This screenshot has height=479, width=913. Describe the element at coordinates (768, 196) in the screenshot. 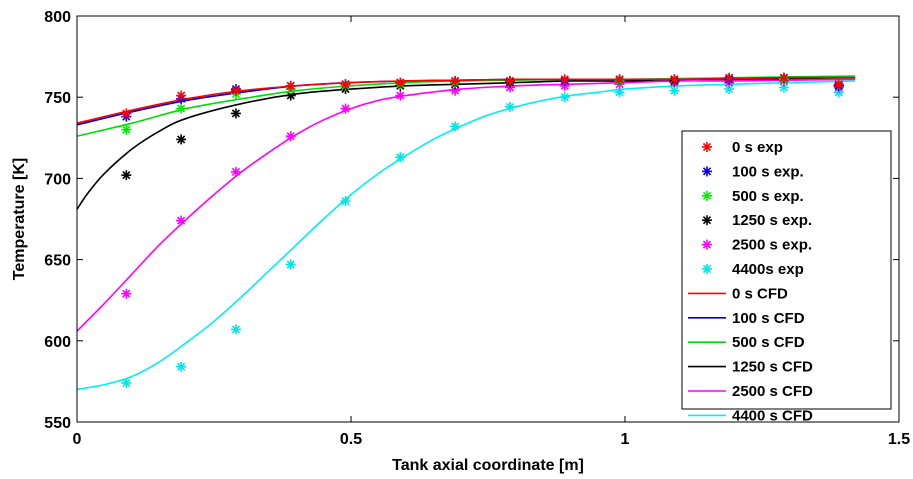

I see `legend-entry-label: 500 s exp.` at that location.